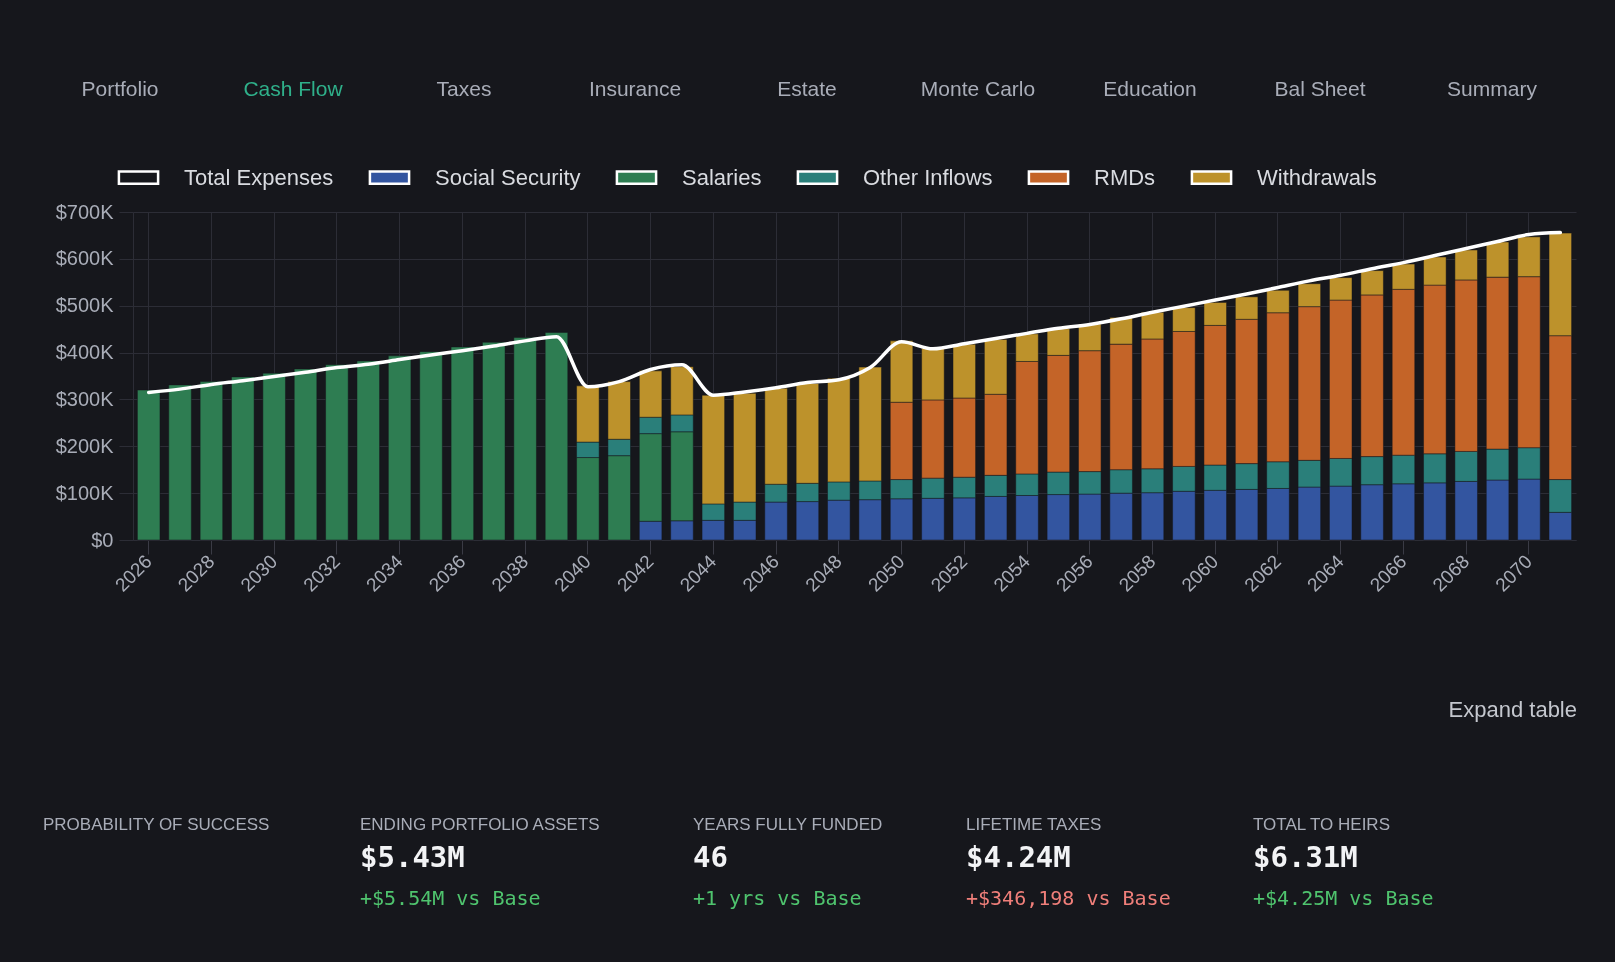  I want to click on text: Expand table, so click(1512, 709).